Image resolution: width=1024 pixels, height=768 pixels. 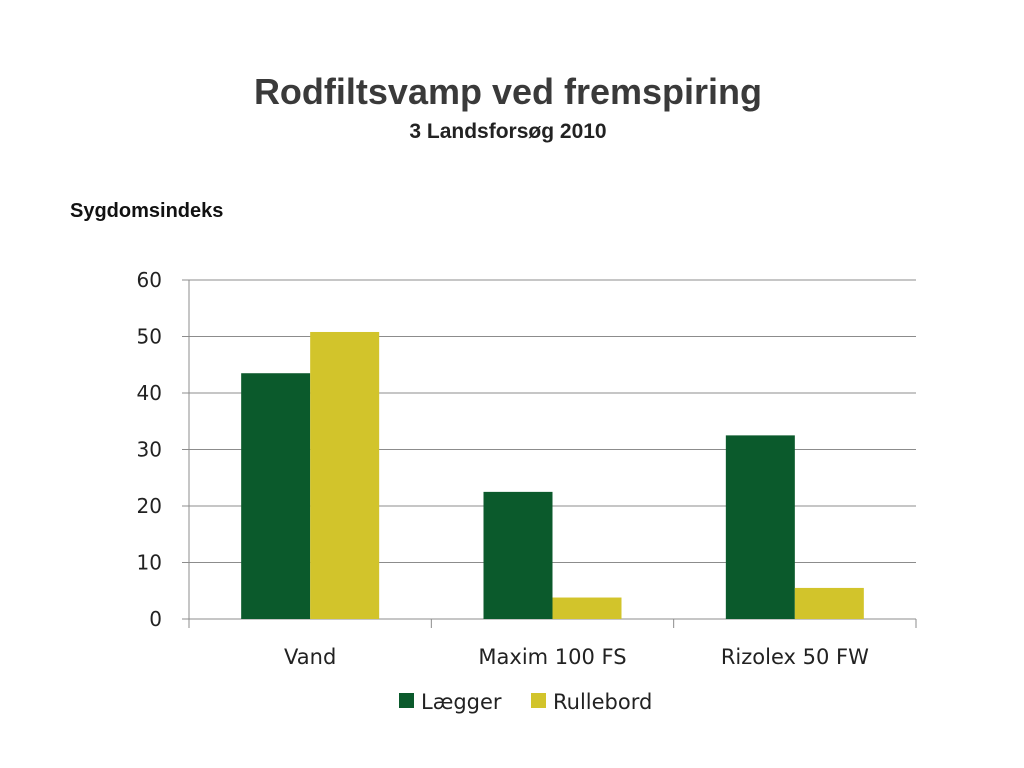 What do you see at coordinates (149, 393) in the screenshot?
I see `y-tick-label: 40` at bounding box center [149, 393].